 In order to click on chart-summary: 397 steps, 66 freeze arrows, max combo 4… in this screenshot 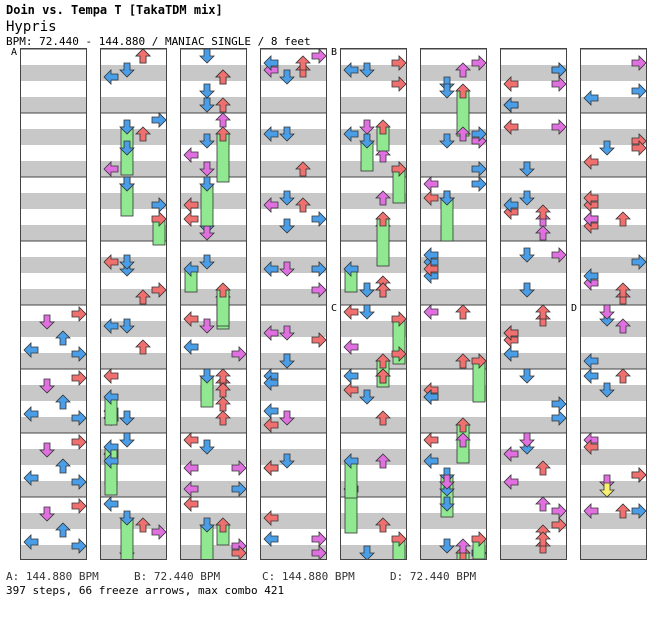, I will do `click(145, 590)`.